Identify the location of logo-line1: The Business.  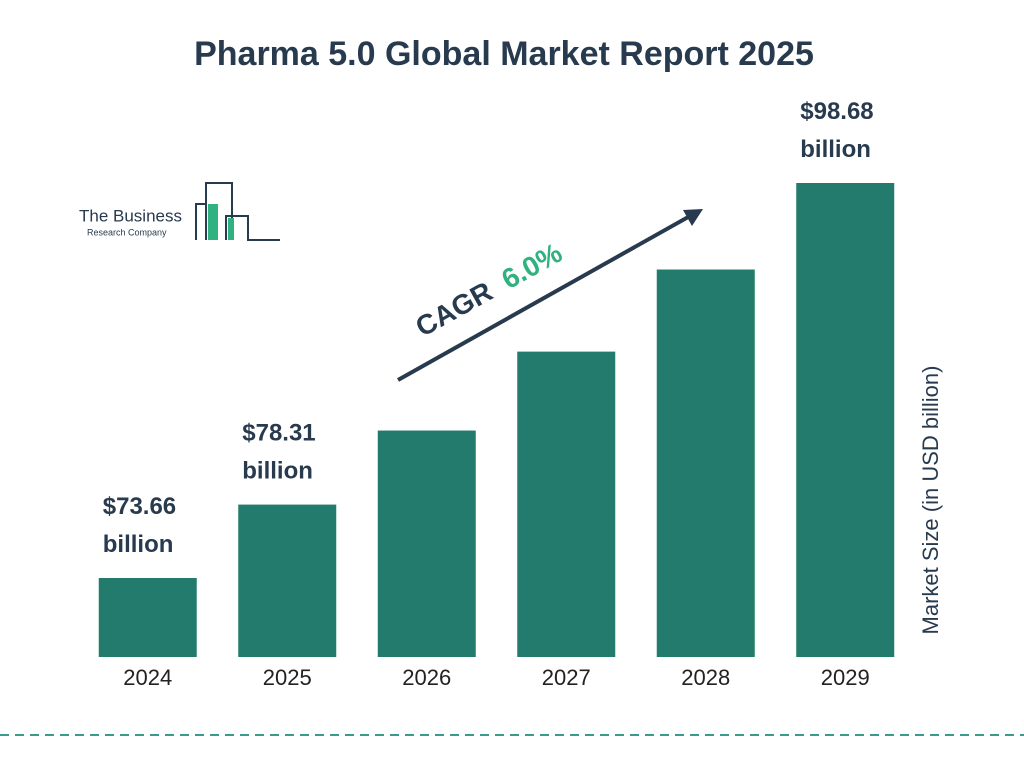
(130, 215).